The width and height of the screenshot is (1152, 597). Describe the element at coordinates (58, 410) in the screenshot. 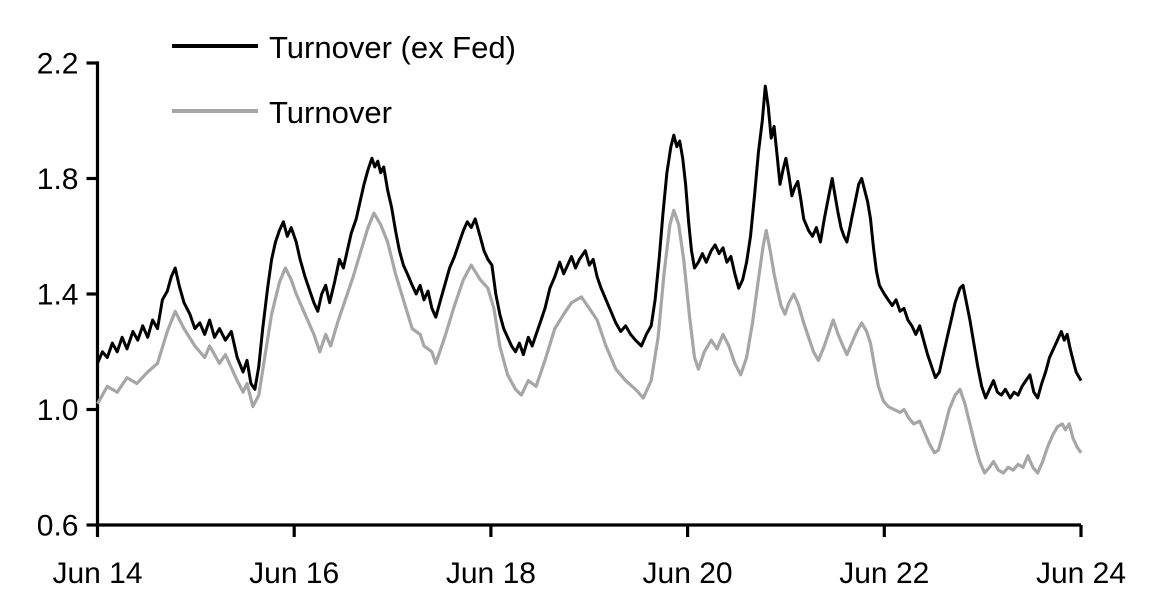

I see `y-tick-label: 1.0` at that location.